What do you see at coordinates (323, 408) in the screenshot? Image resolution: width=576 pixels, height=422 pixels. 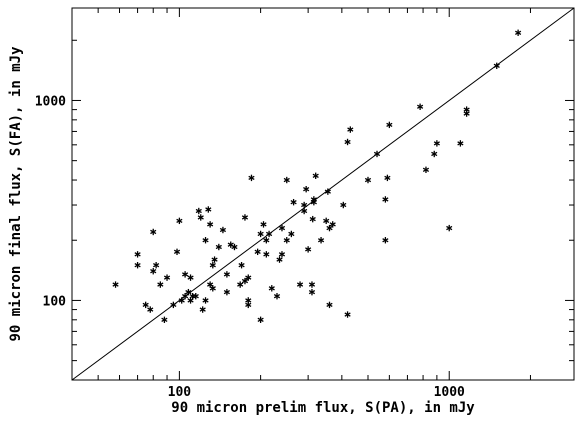 I see `x-axis-label: 90 micron prelim flux, S(PA), in mJy` at bounding box center [323, 408].